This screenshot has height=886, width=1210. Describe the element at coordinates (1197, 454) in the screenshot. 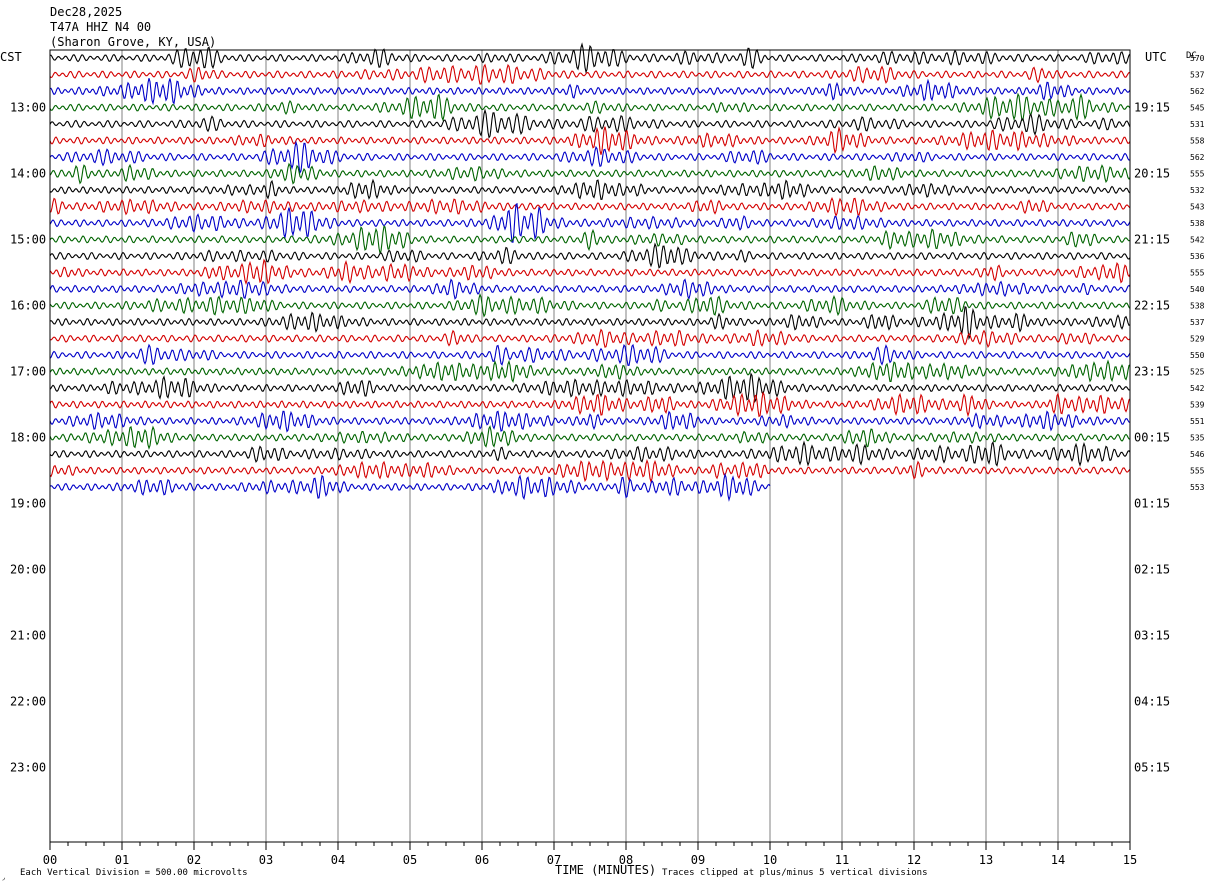

I see `dc-offset-label: 546` at that location.